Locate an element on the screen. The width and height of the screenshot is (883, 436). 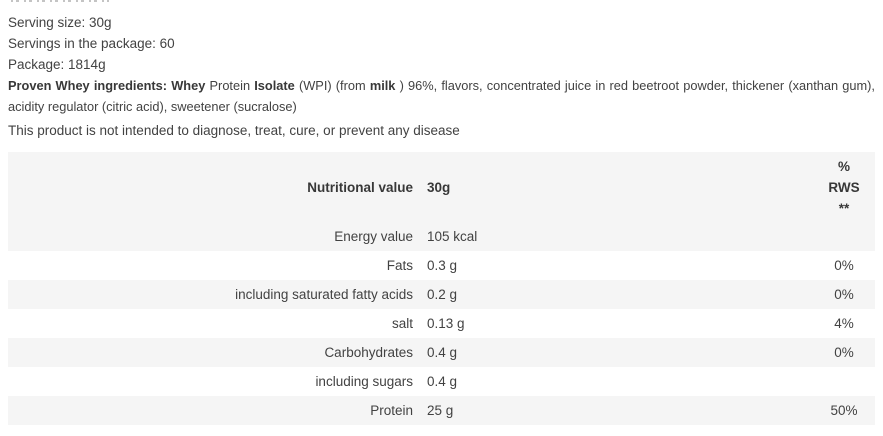
rws-header-asterisks: ** is located at coordinates (844, 208).